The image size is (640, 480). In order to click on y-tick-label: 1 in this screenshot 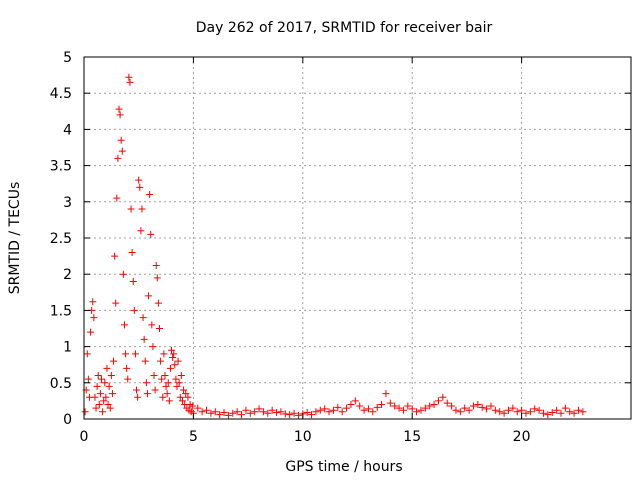, I will do `click(67, 348)`.